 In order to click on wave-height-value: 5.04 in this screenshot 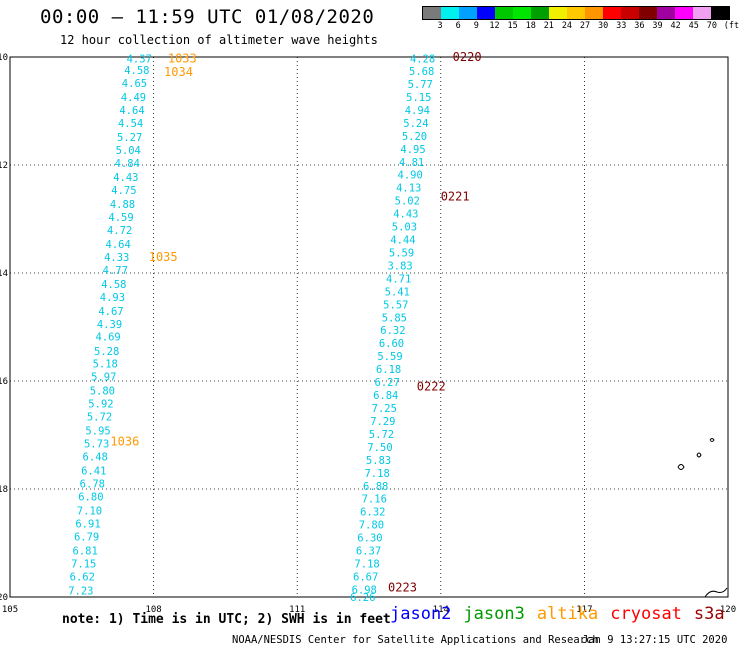, I will do `click(128, 151)`.